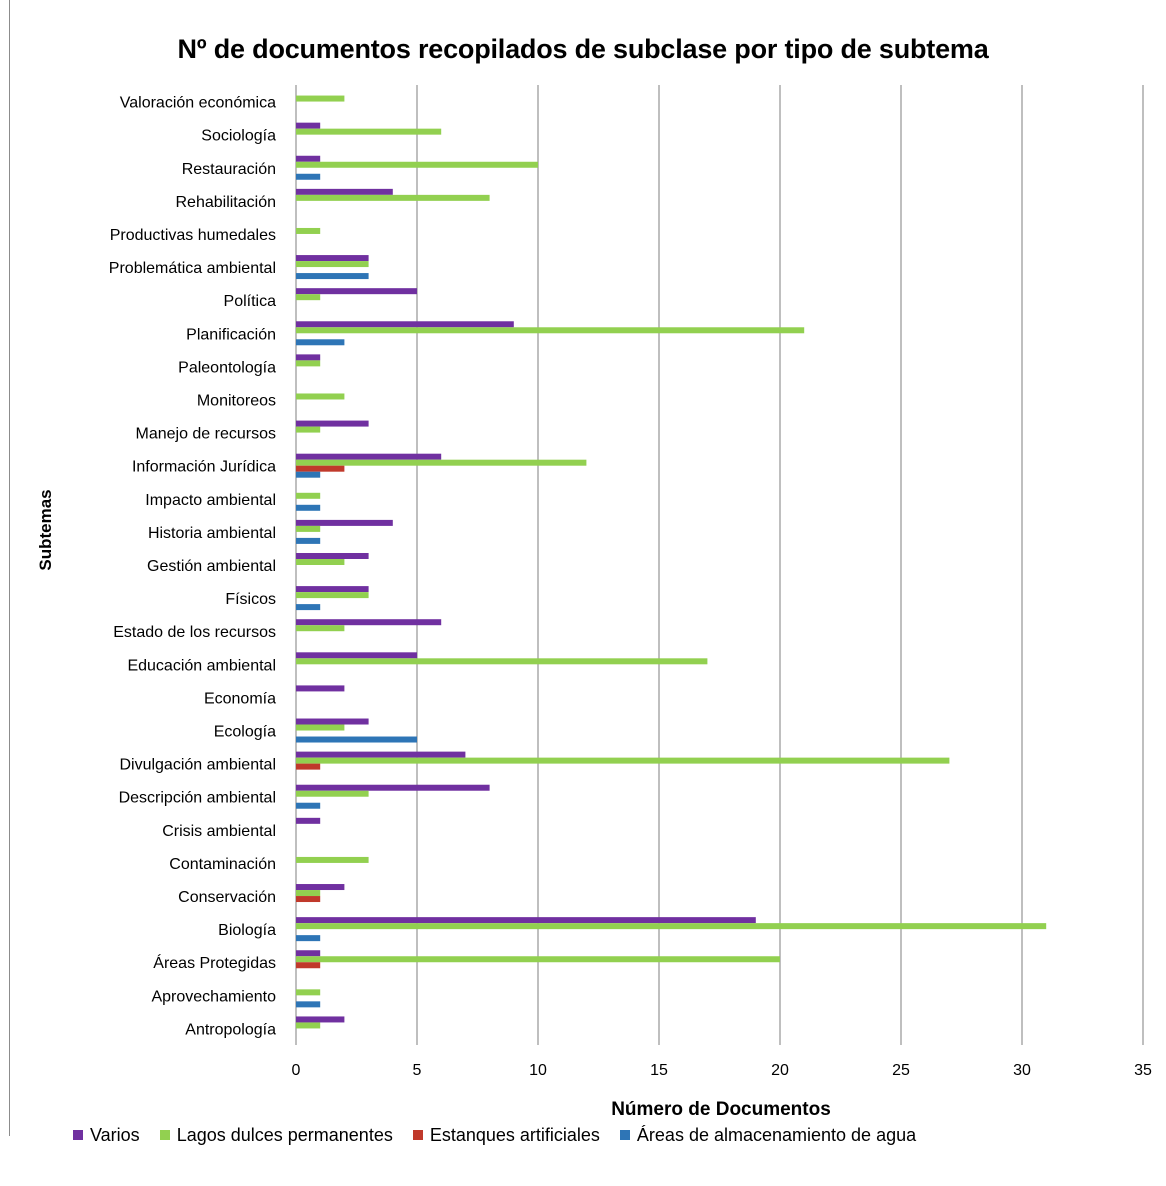 The width and height of the screenshot is (1166, 1186). Describe the element at coordinates (320, 628) in the screenshot. I see `bar-lagos-dulces-permanentes-estado-de-los-recursos` at that location.